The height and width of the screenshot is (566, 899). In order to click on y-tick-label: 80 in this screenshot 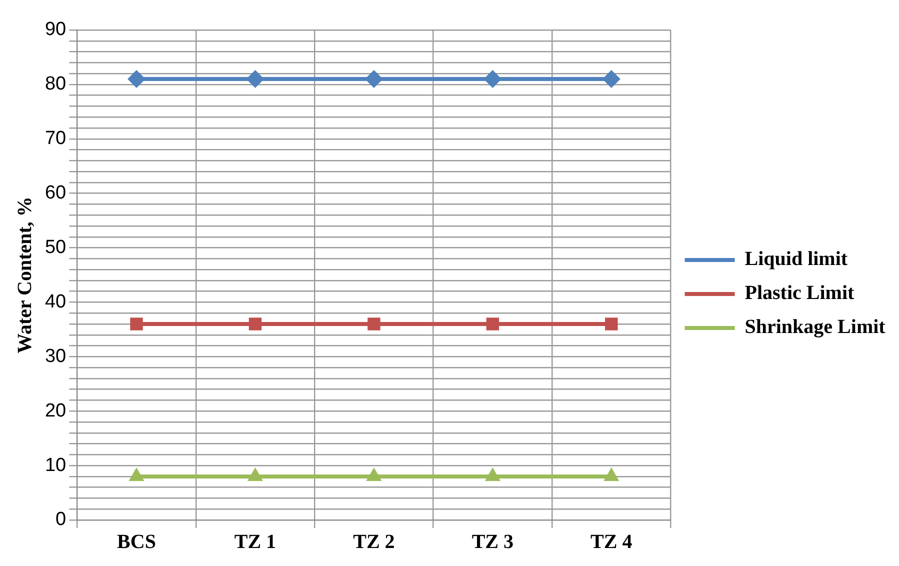, I will do `click(55, 84)`.